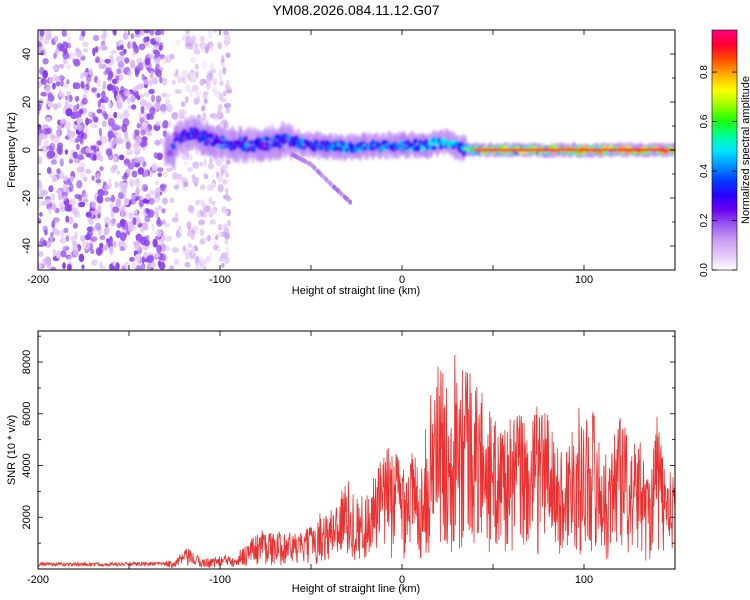 The height and width of the screenshot is (600, 750). I want to click on colorbar-tick-label: 0.2, so click(704, 220).